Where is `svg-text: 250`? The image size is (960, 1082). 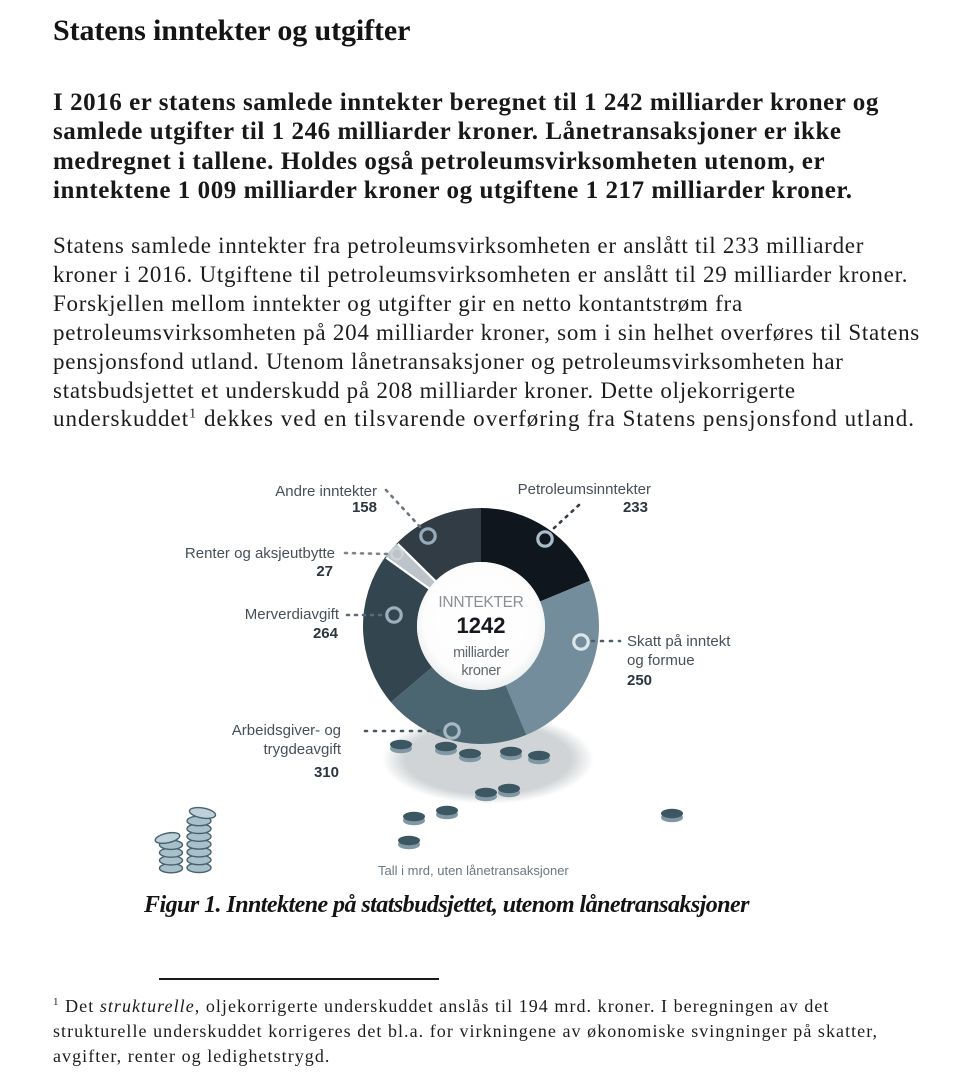
svg-text: 250 is located at coordinates (639, 680).